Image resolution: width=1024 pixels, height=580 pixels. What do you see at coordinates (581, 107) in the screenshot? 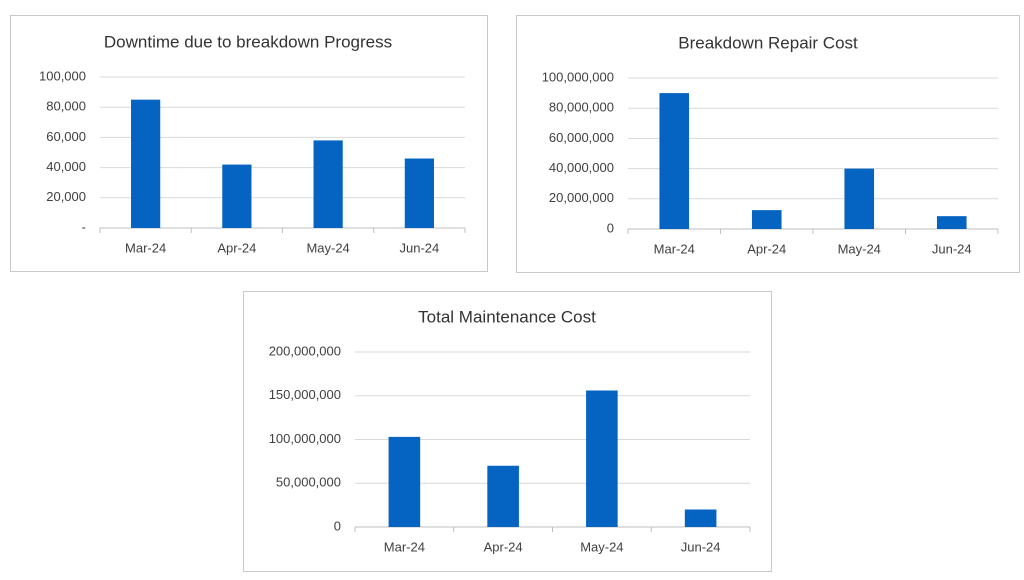
I see `y-tick-label: 80,000,000` at bounding box center [581, 107].